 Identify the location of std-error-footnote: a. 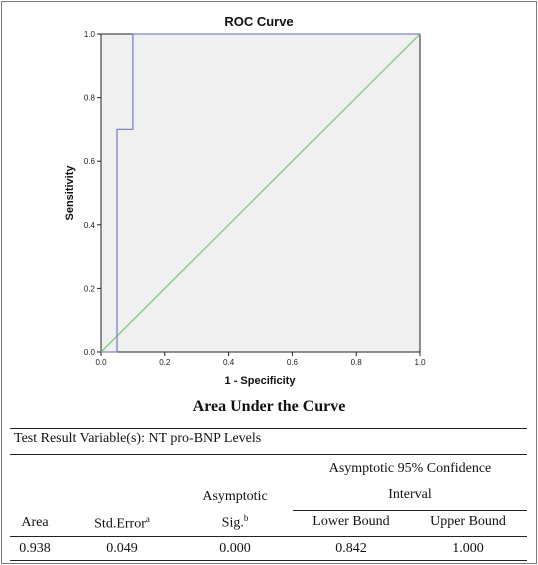
(147, 519).